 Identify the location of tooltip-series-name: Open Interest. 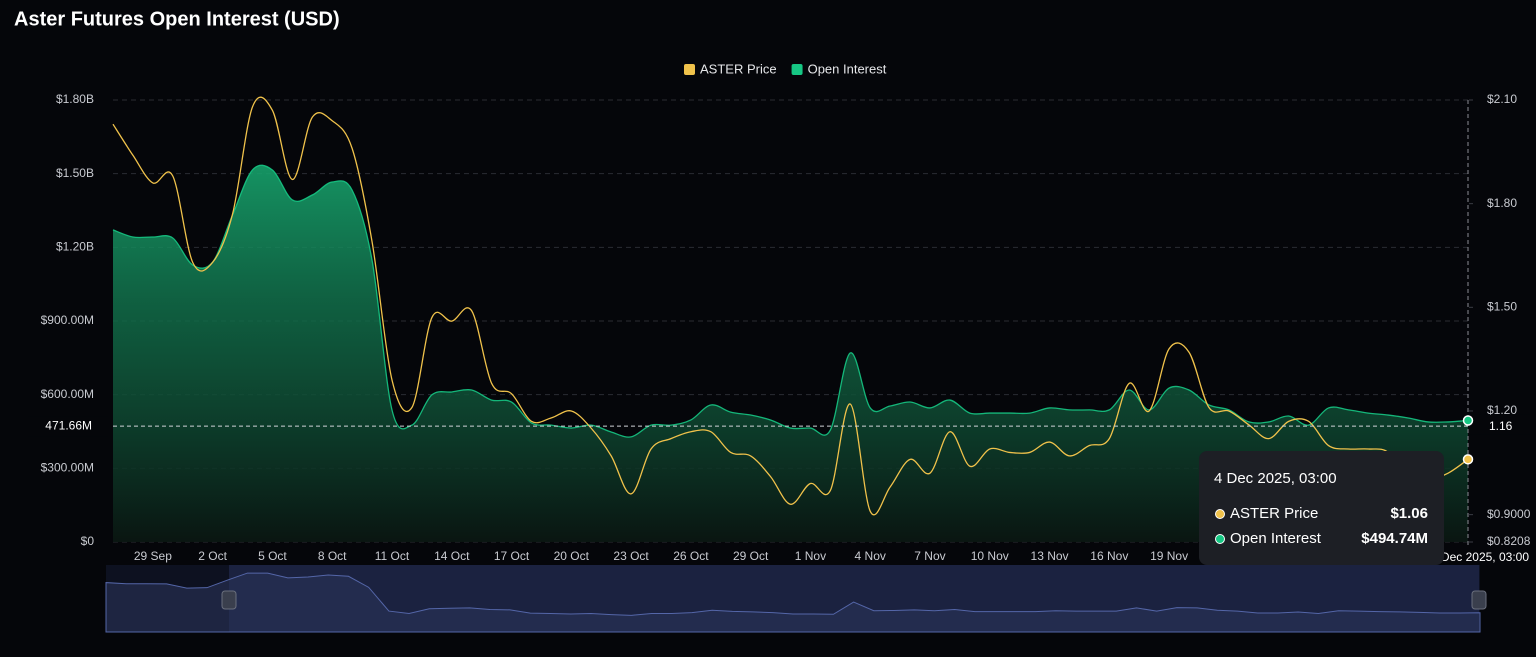
(1276, 538).